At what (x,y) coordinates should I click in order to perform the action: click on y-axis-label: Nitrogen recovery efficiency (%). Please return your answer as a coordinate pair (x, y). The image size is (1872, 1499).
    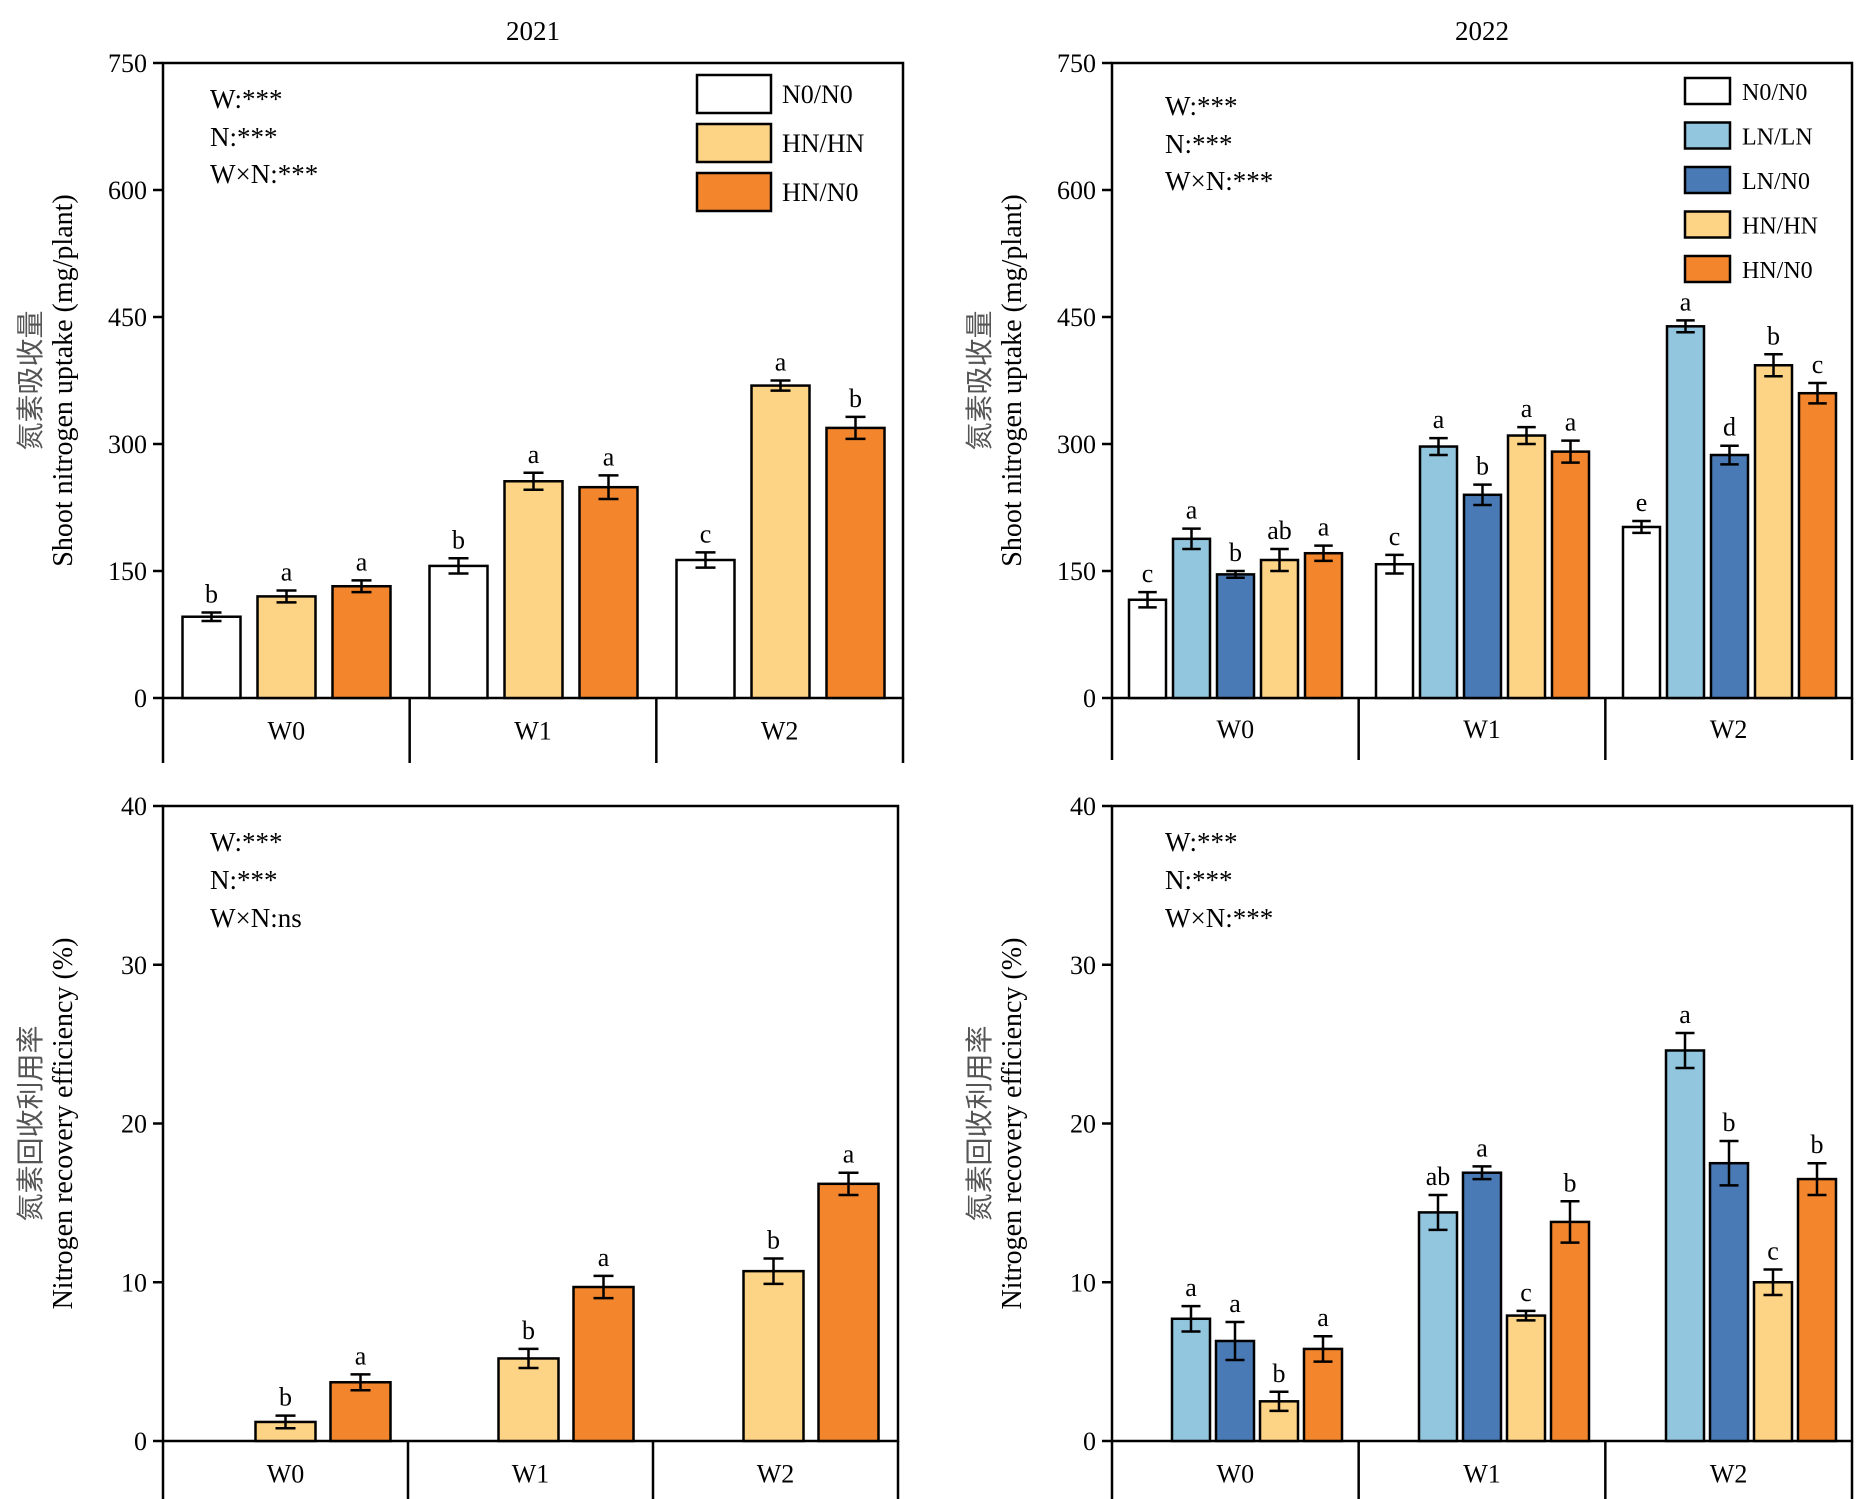
    Looking at the image, I should click on (63, 1124).